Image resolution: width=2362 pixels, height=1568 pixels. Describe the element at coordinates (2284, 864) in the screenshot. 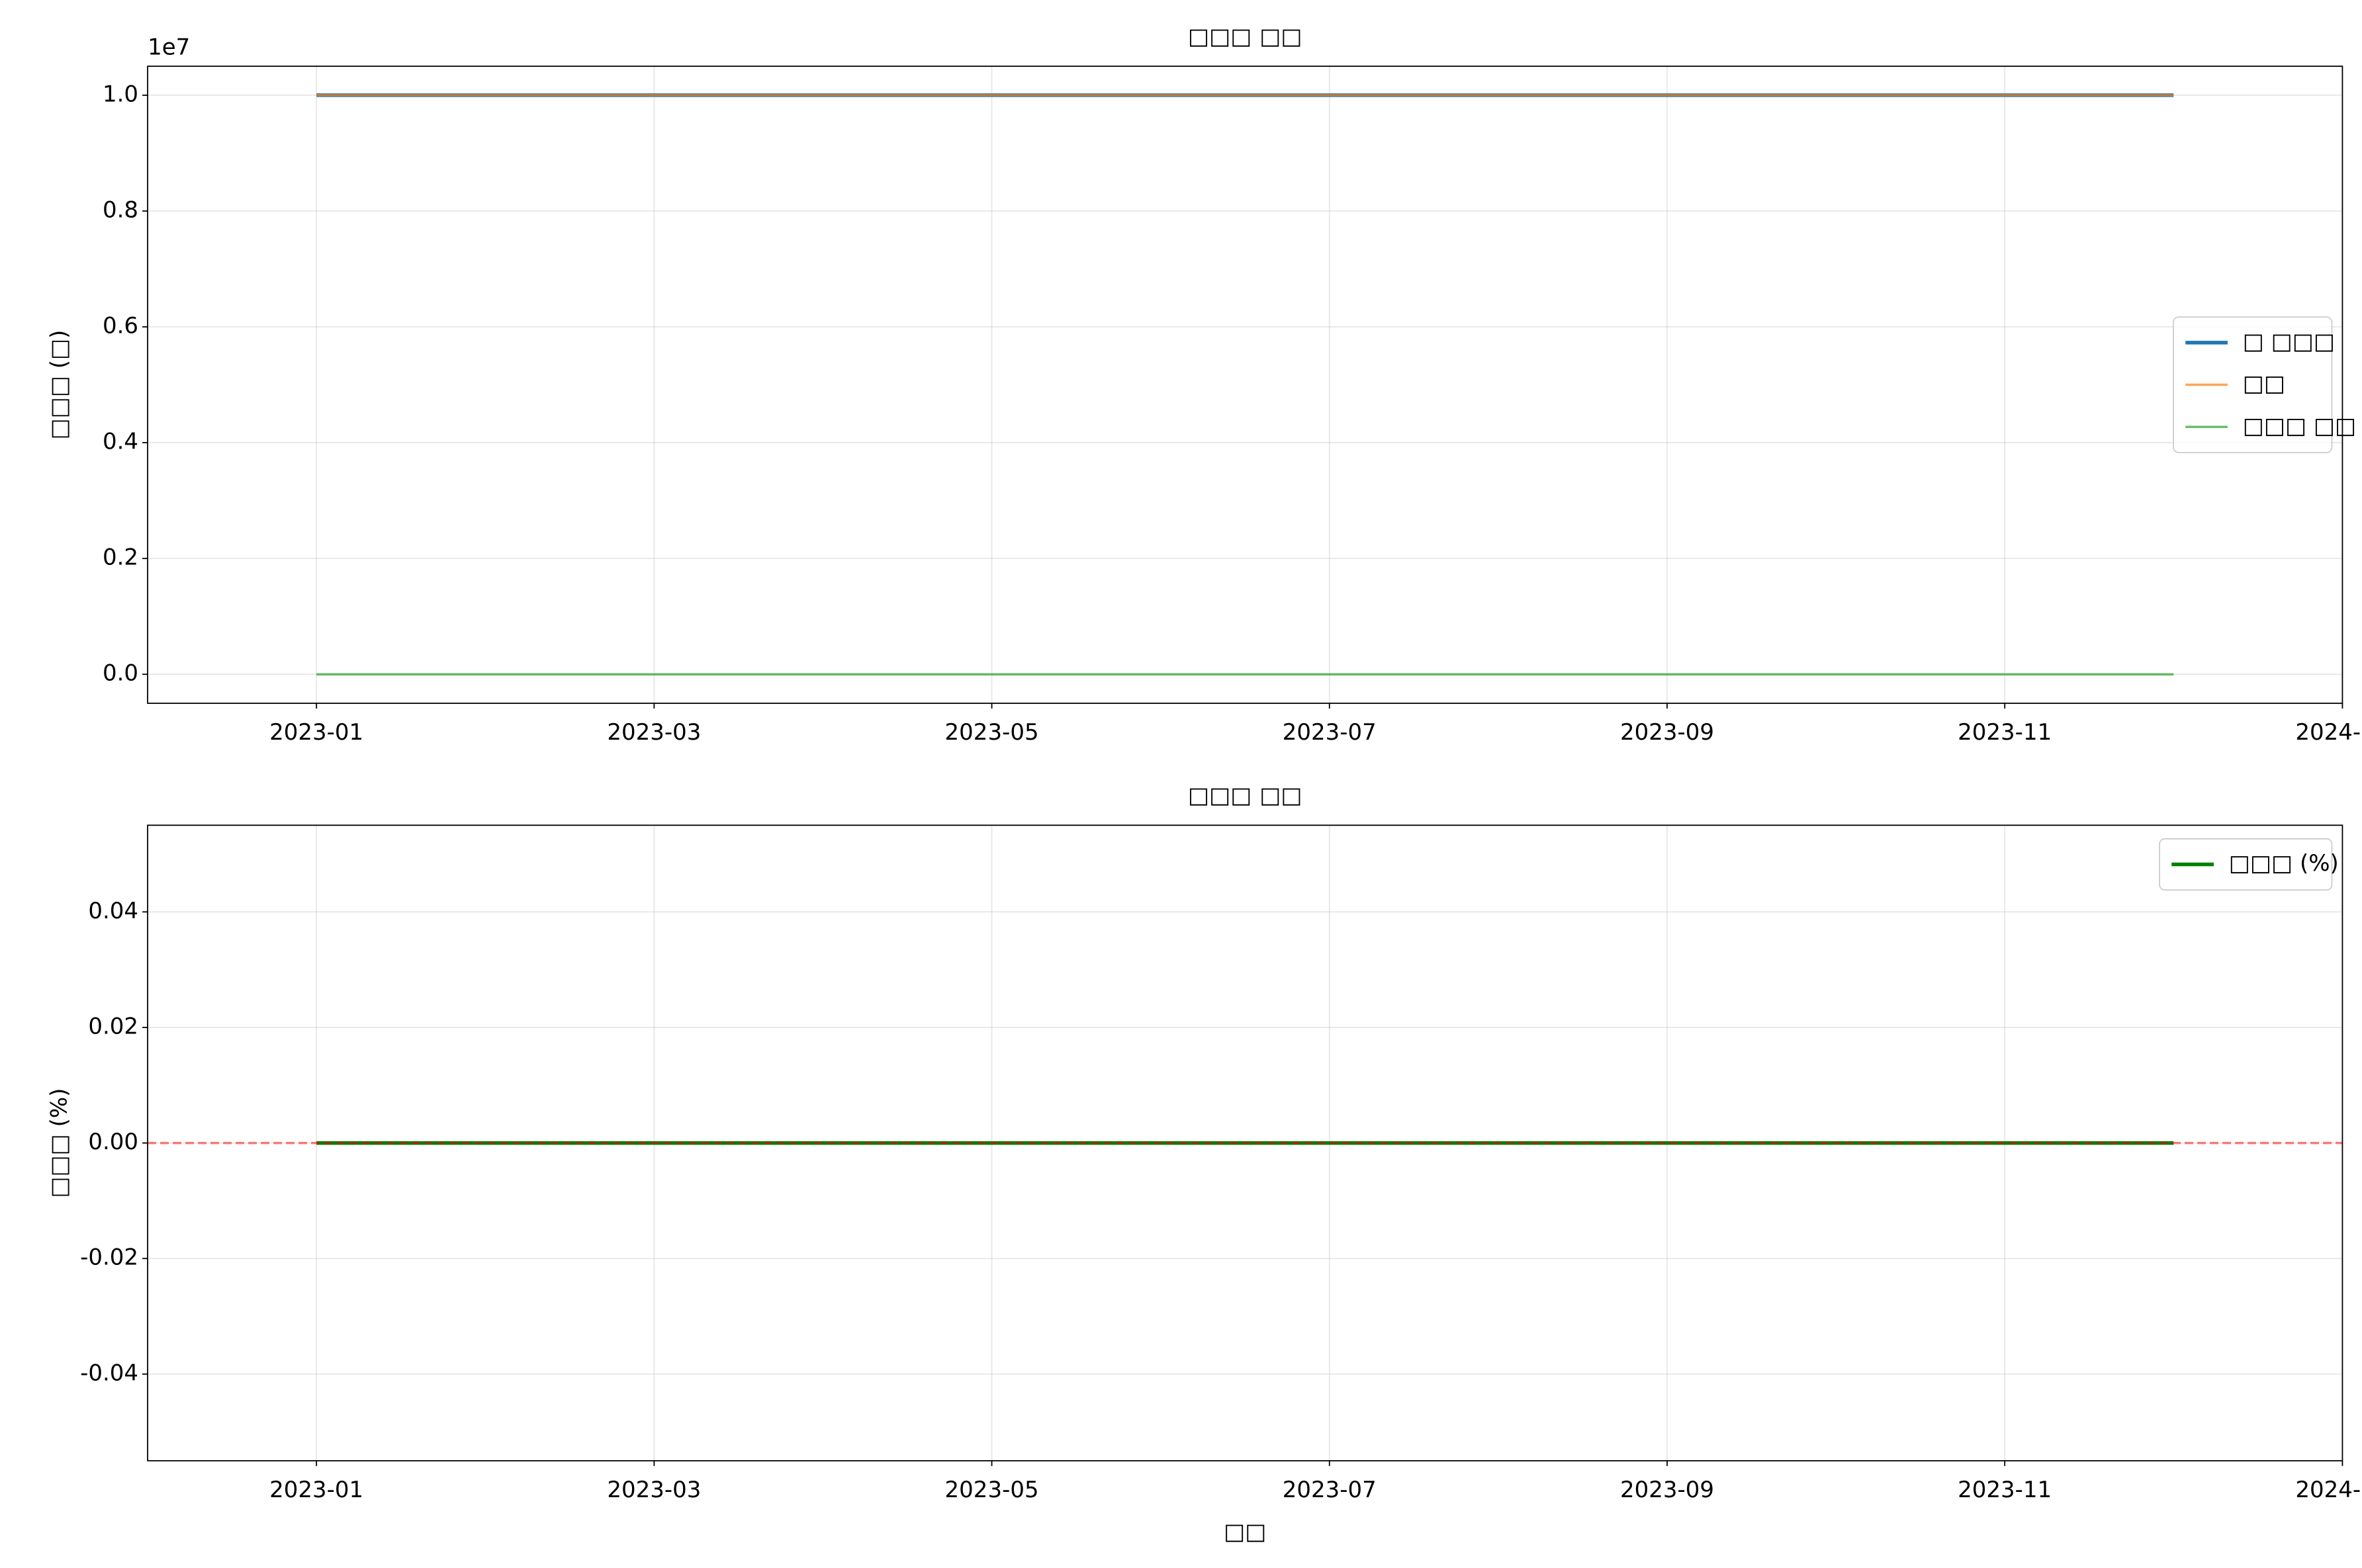

I see `legend-label: □□□ (%)` at that location.